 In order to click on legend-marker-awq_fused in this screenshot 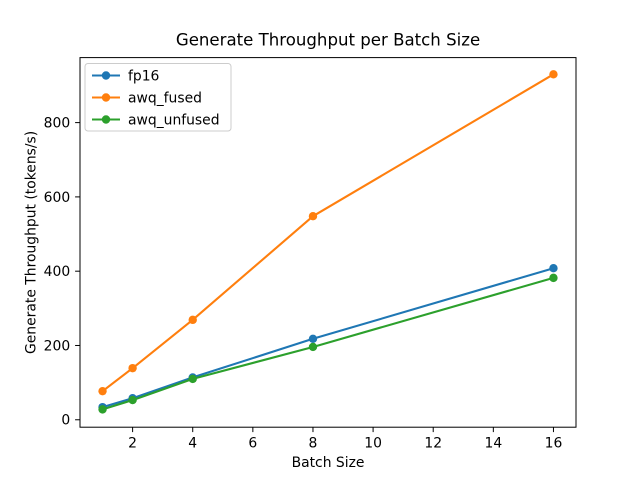, I will do `click(106, 97)`.